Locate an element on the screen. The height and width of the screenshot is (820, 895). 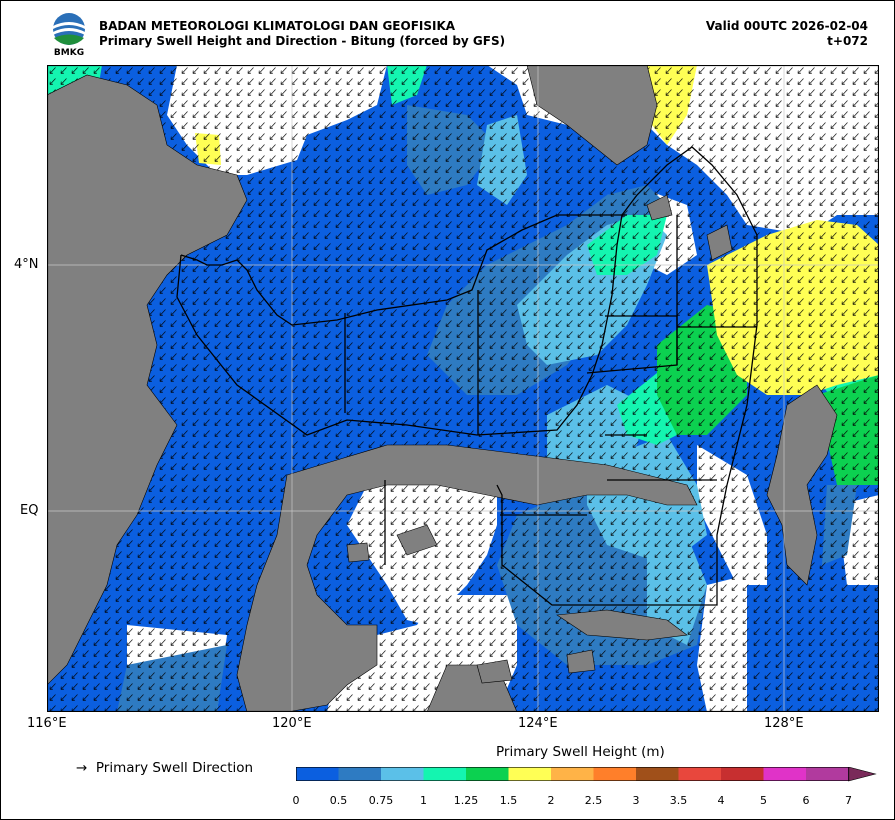
direction-legend: → Primary Swell Direction is located at coordinates (164, 768).